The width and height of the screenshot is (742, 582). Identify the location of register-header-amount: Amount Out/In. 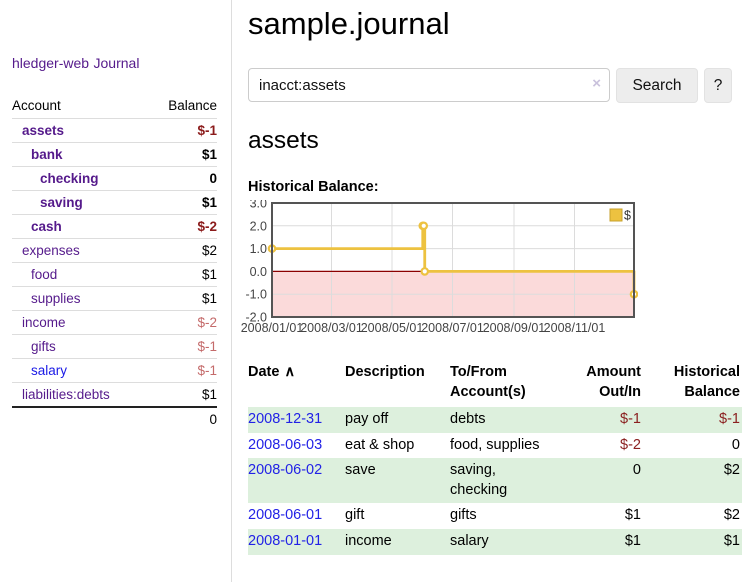
(613, 382).